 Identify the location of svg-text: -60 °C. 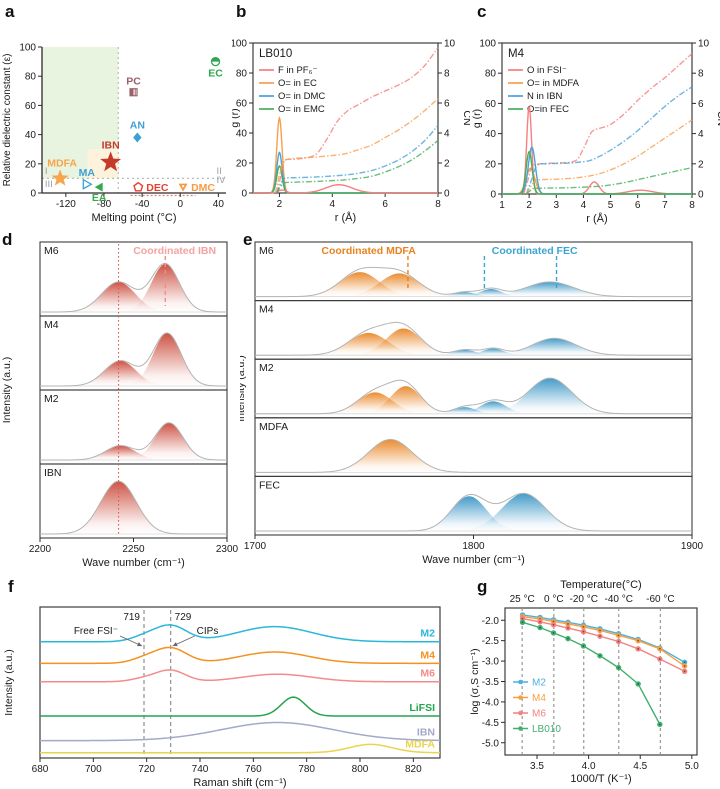
(660, 599).